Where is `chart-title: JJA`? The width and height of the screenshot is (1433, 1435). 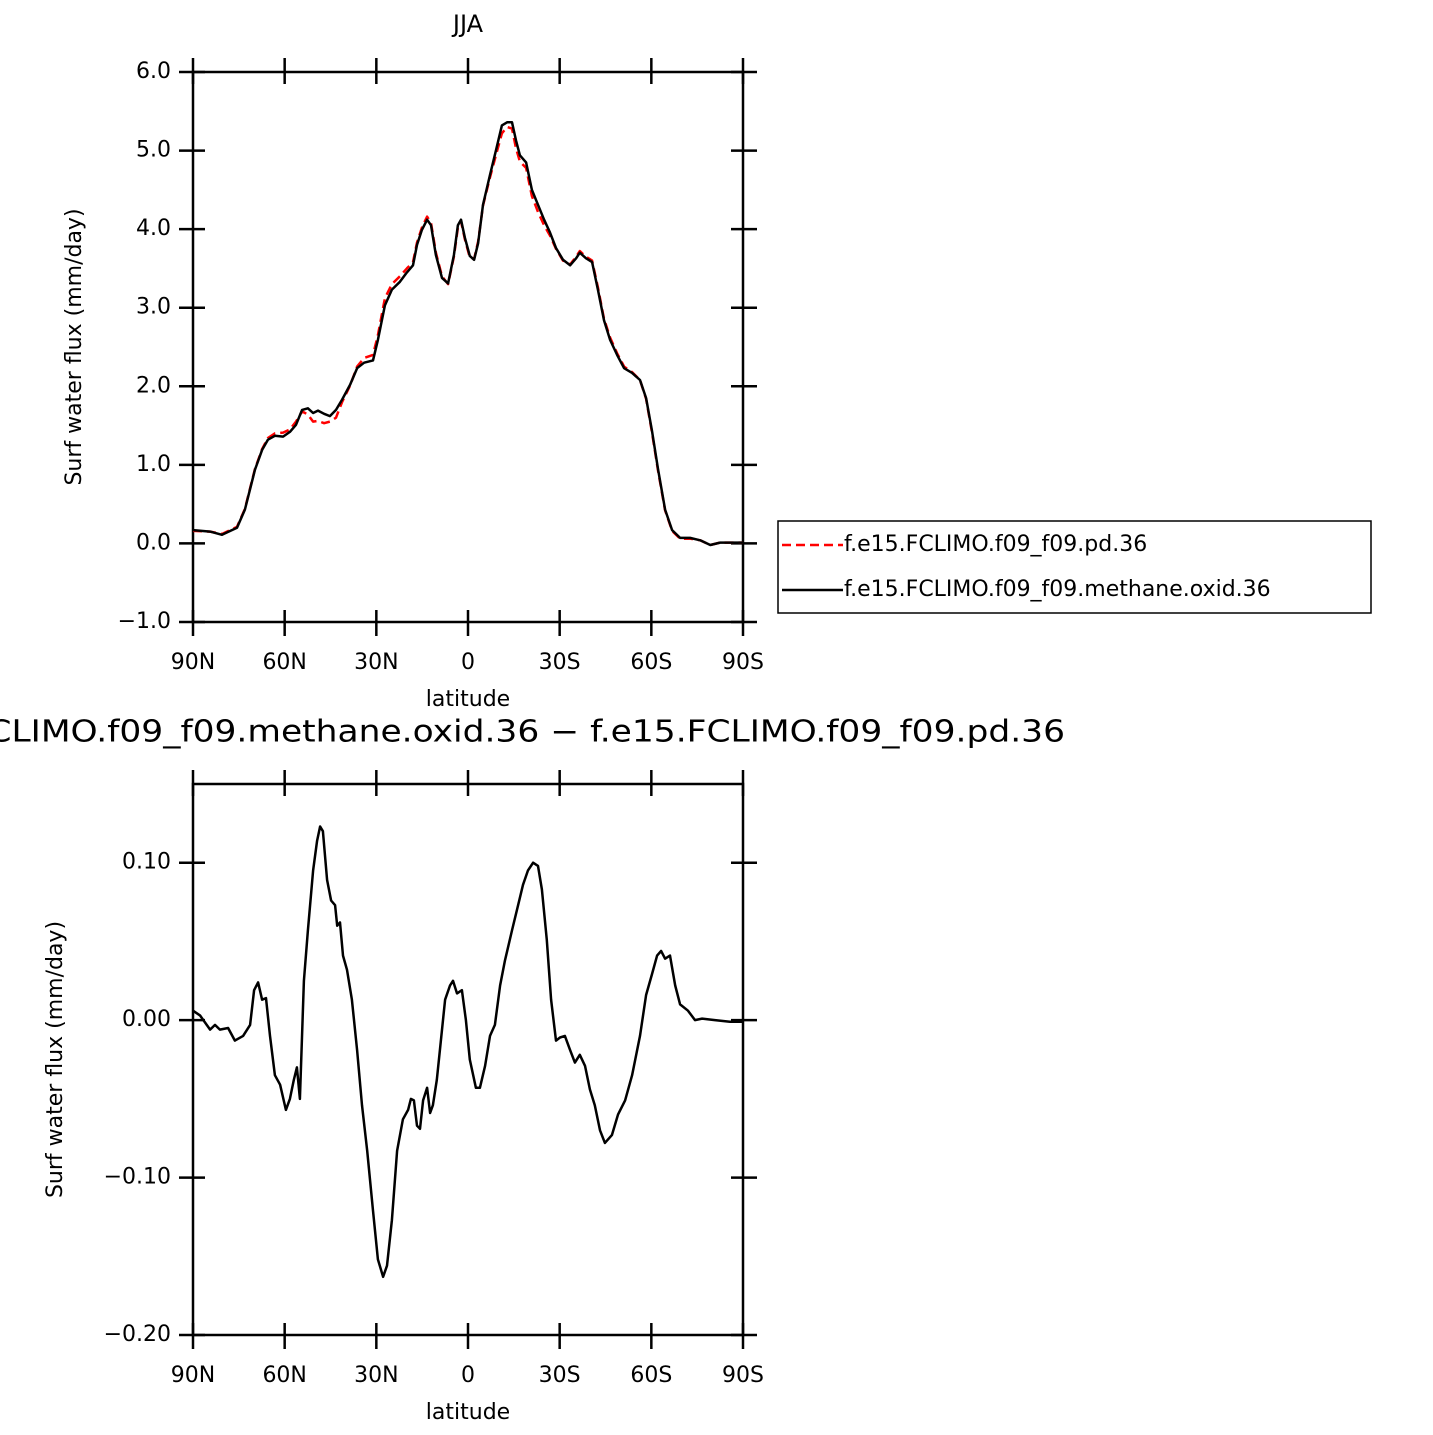 chart-title: JJA is located at coordinates (467, 24).